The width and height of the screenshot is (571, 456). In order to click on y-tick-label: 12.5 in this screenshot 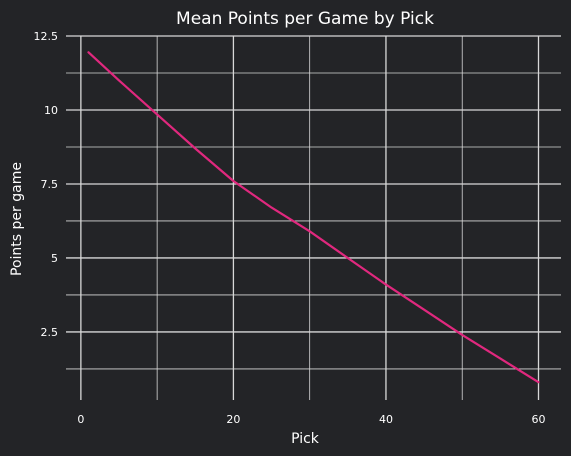, I will do `click(46, 36)`.